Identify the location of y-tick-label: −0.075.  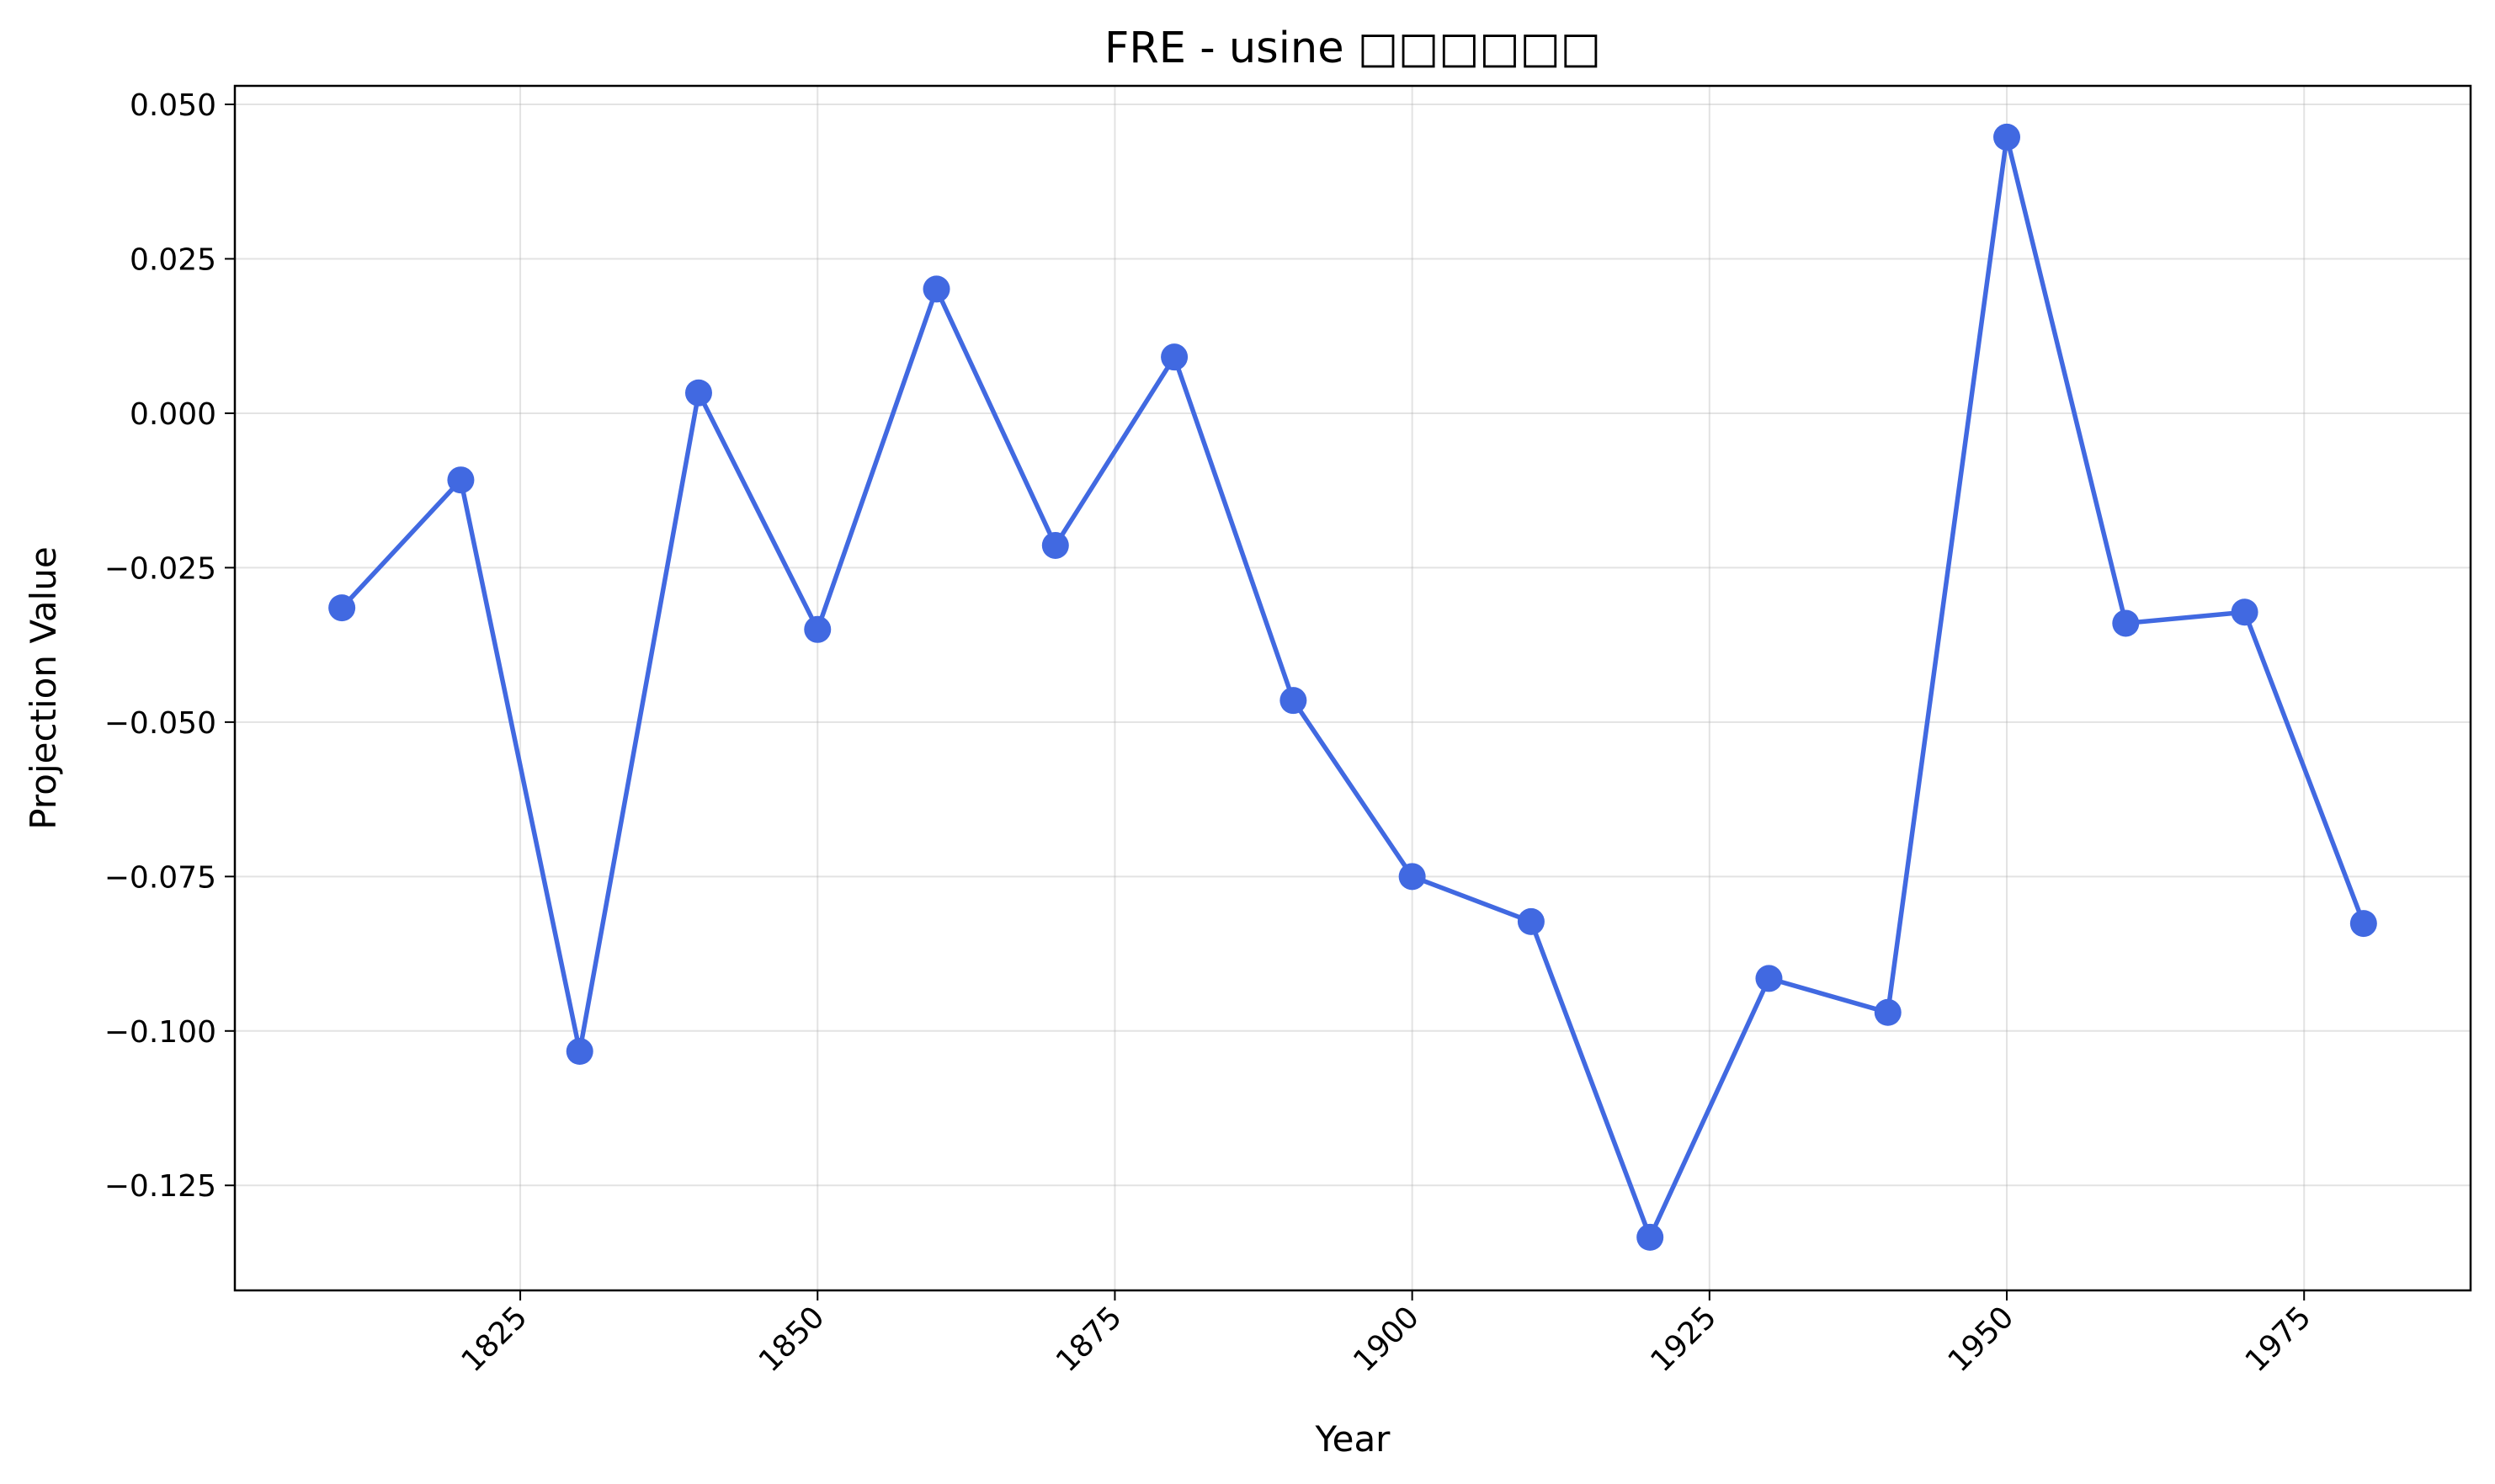
(160, 877).